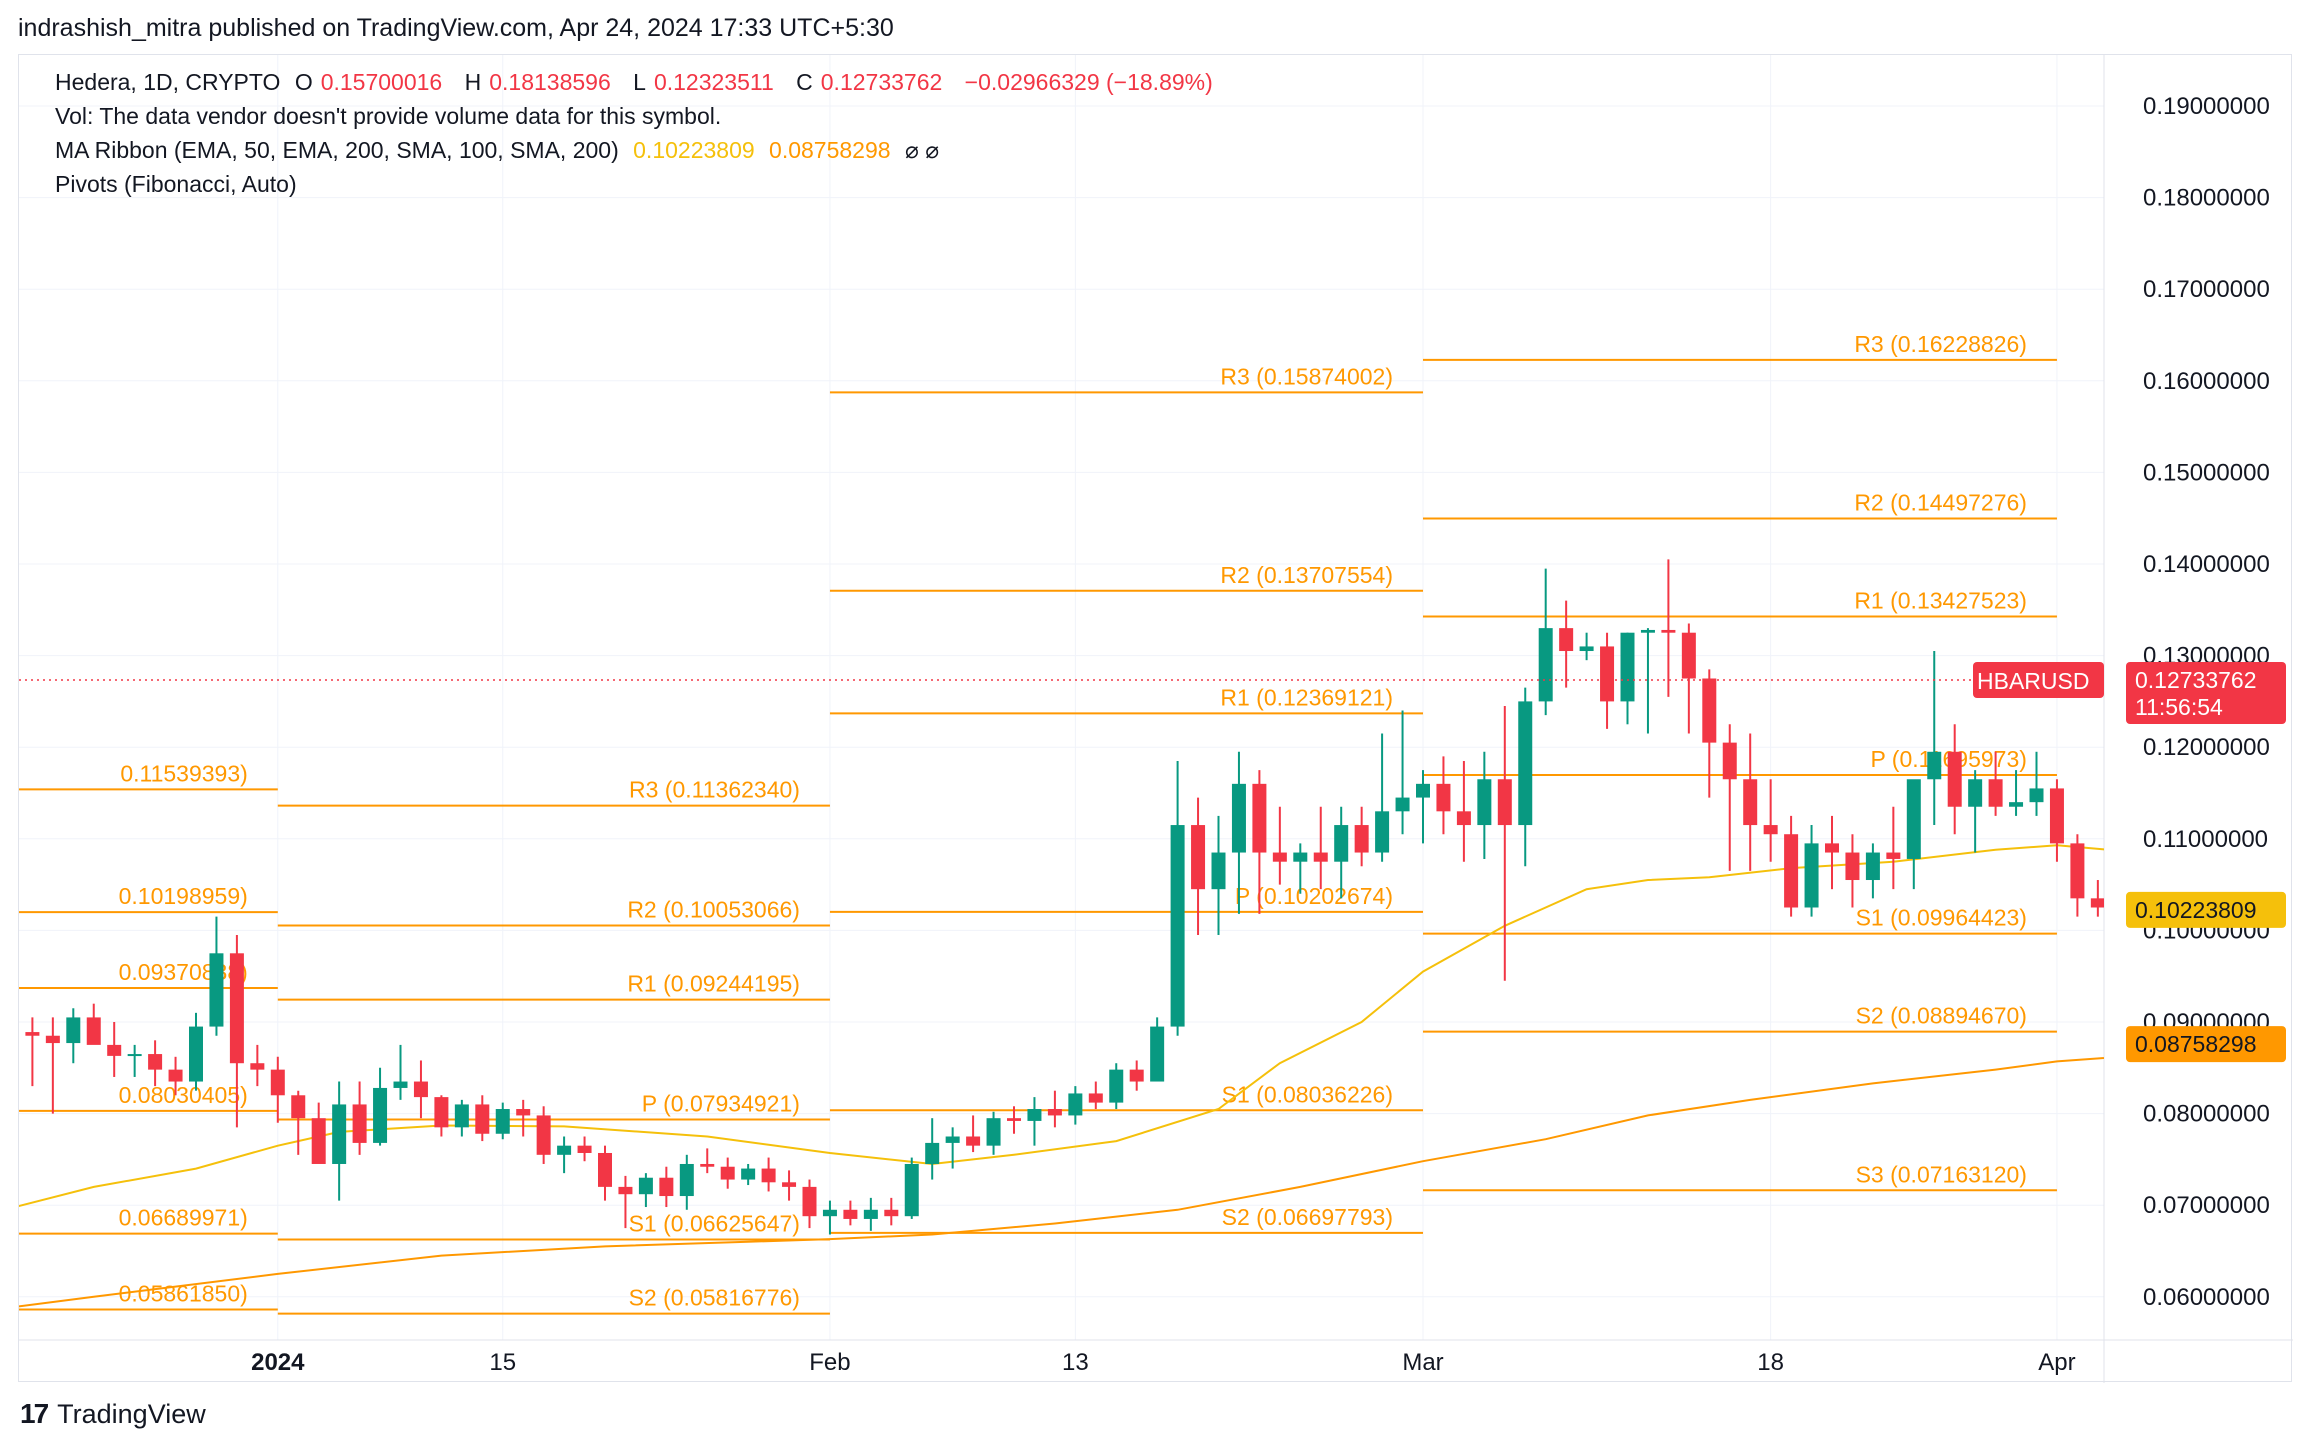  I want to click on ma-value-1: 0.10223809, so click(694, 150).